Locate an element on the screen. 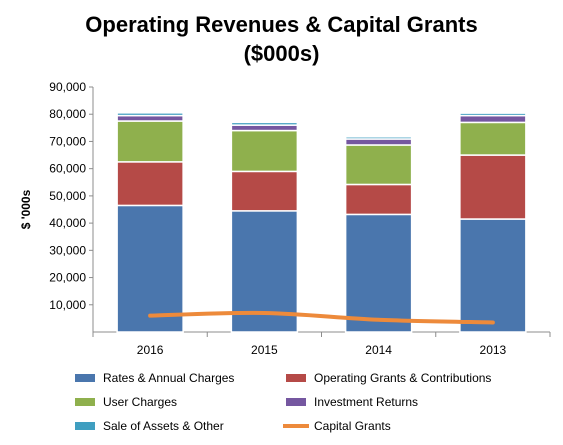 Image resolution: width=563 pixels, height=445 pixels. chart-title: Operating Revenues & Capital Grants is located at coordinates (281, 24).